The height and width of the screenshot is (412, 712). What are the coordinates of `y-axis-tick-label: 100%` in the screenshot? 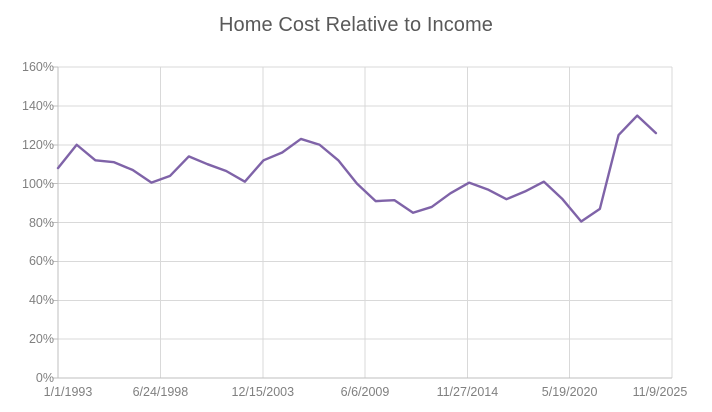 It's located at (38, 183).